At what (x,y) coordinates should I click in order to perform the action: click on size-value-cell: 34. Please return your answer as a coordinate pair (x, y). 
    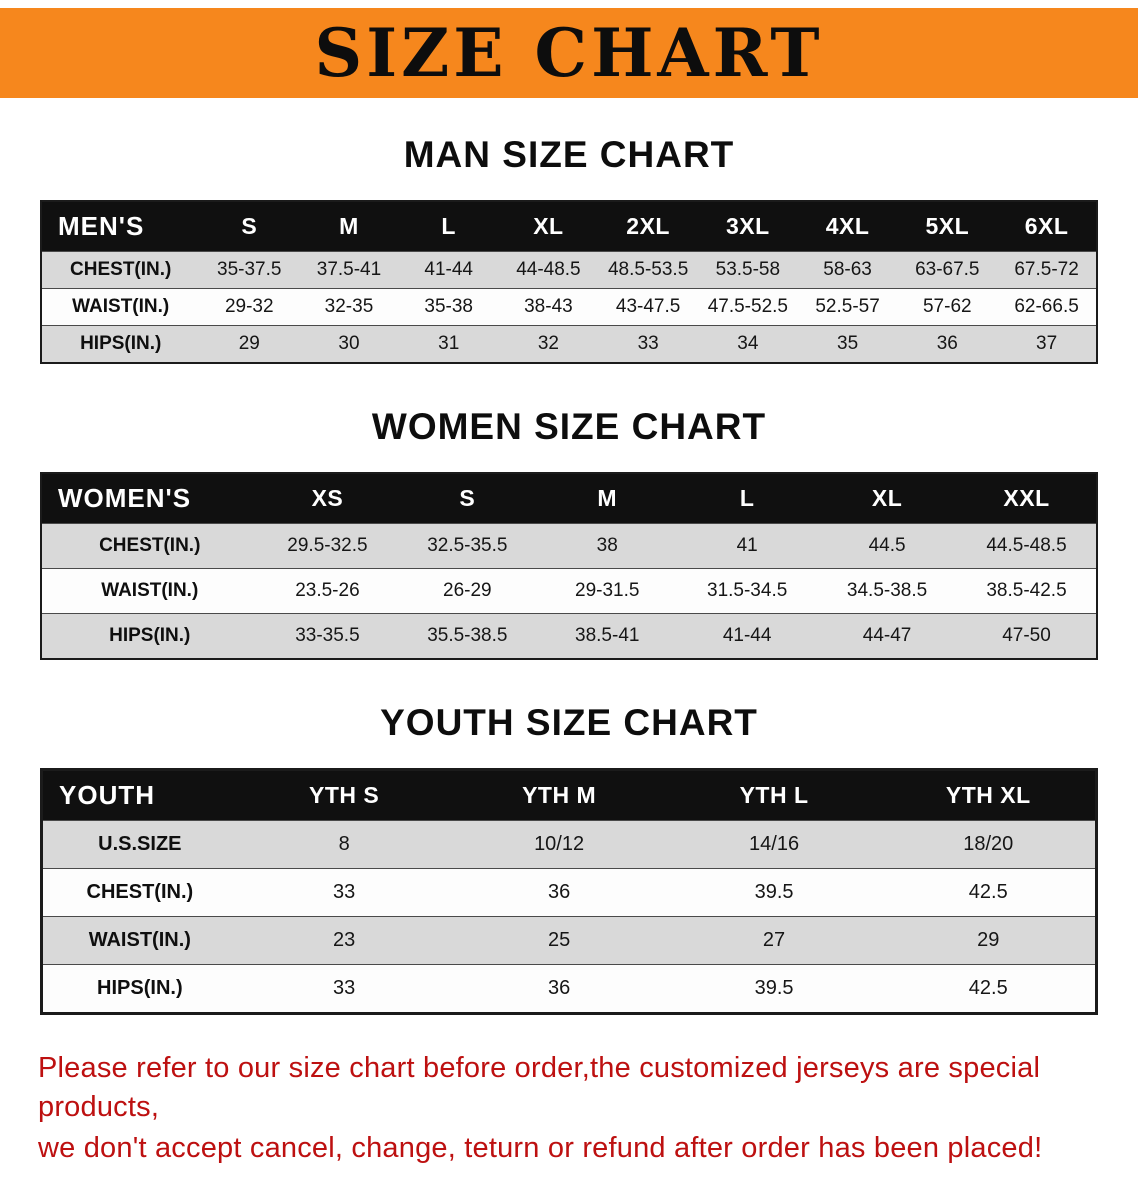
    Looking at the image, I should click on (748, 343).